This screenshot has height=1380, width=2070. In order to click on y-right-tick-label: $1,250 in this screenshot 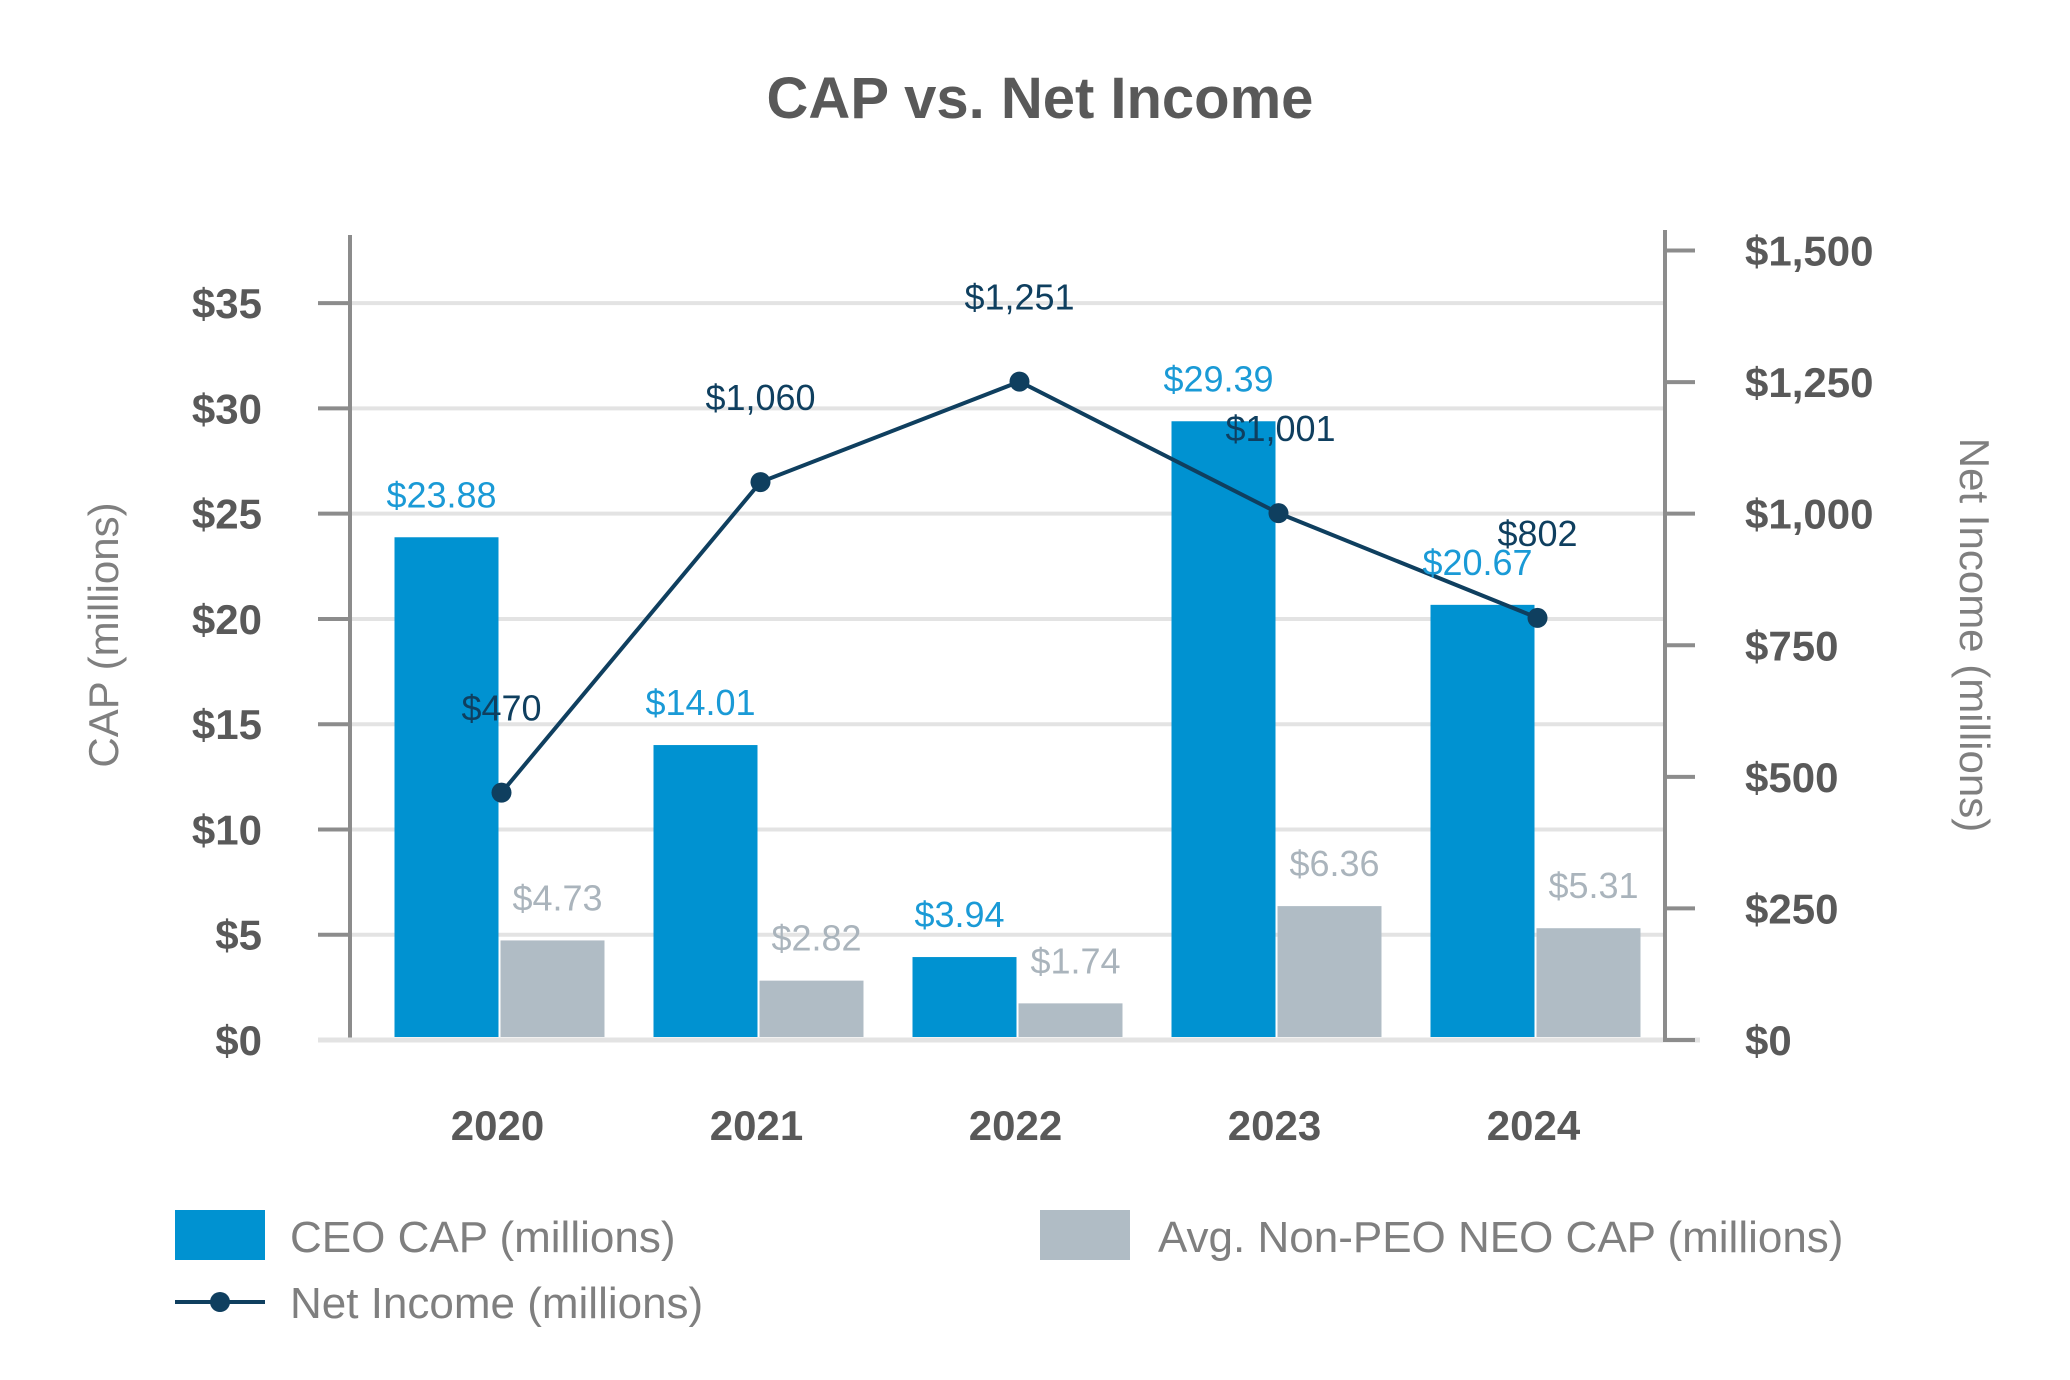, I will do `click(1809, 382)`.